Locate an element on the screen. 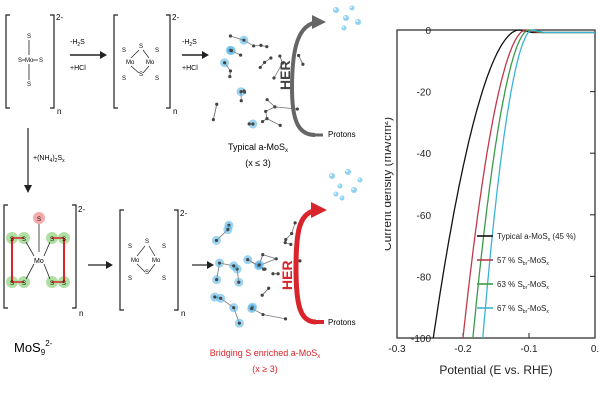 The height and width of the screenshot is (400, 600). y-tick-label: -40 is located at coordinates (424, 154).